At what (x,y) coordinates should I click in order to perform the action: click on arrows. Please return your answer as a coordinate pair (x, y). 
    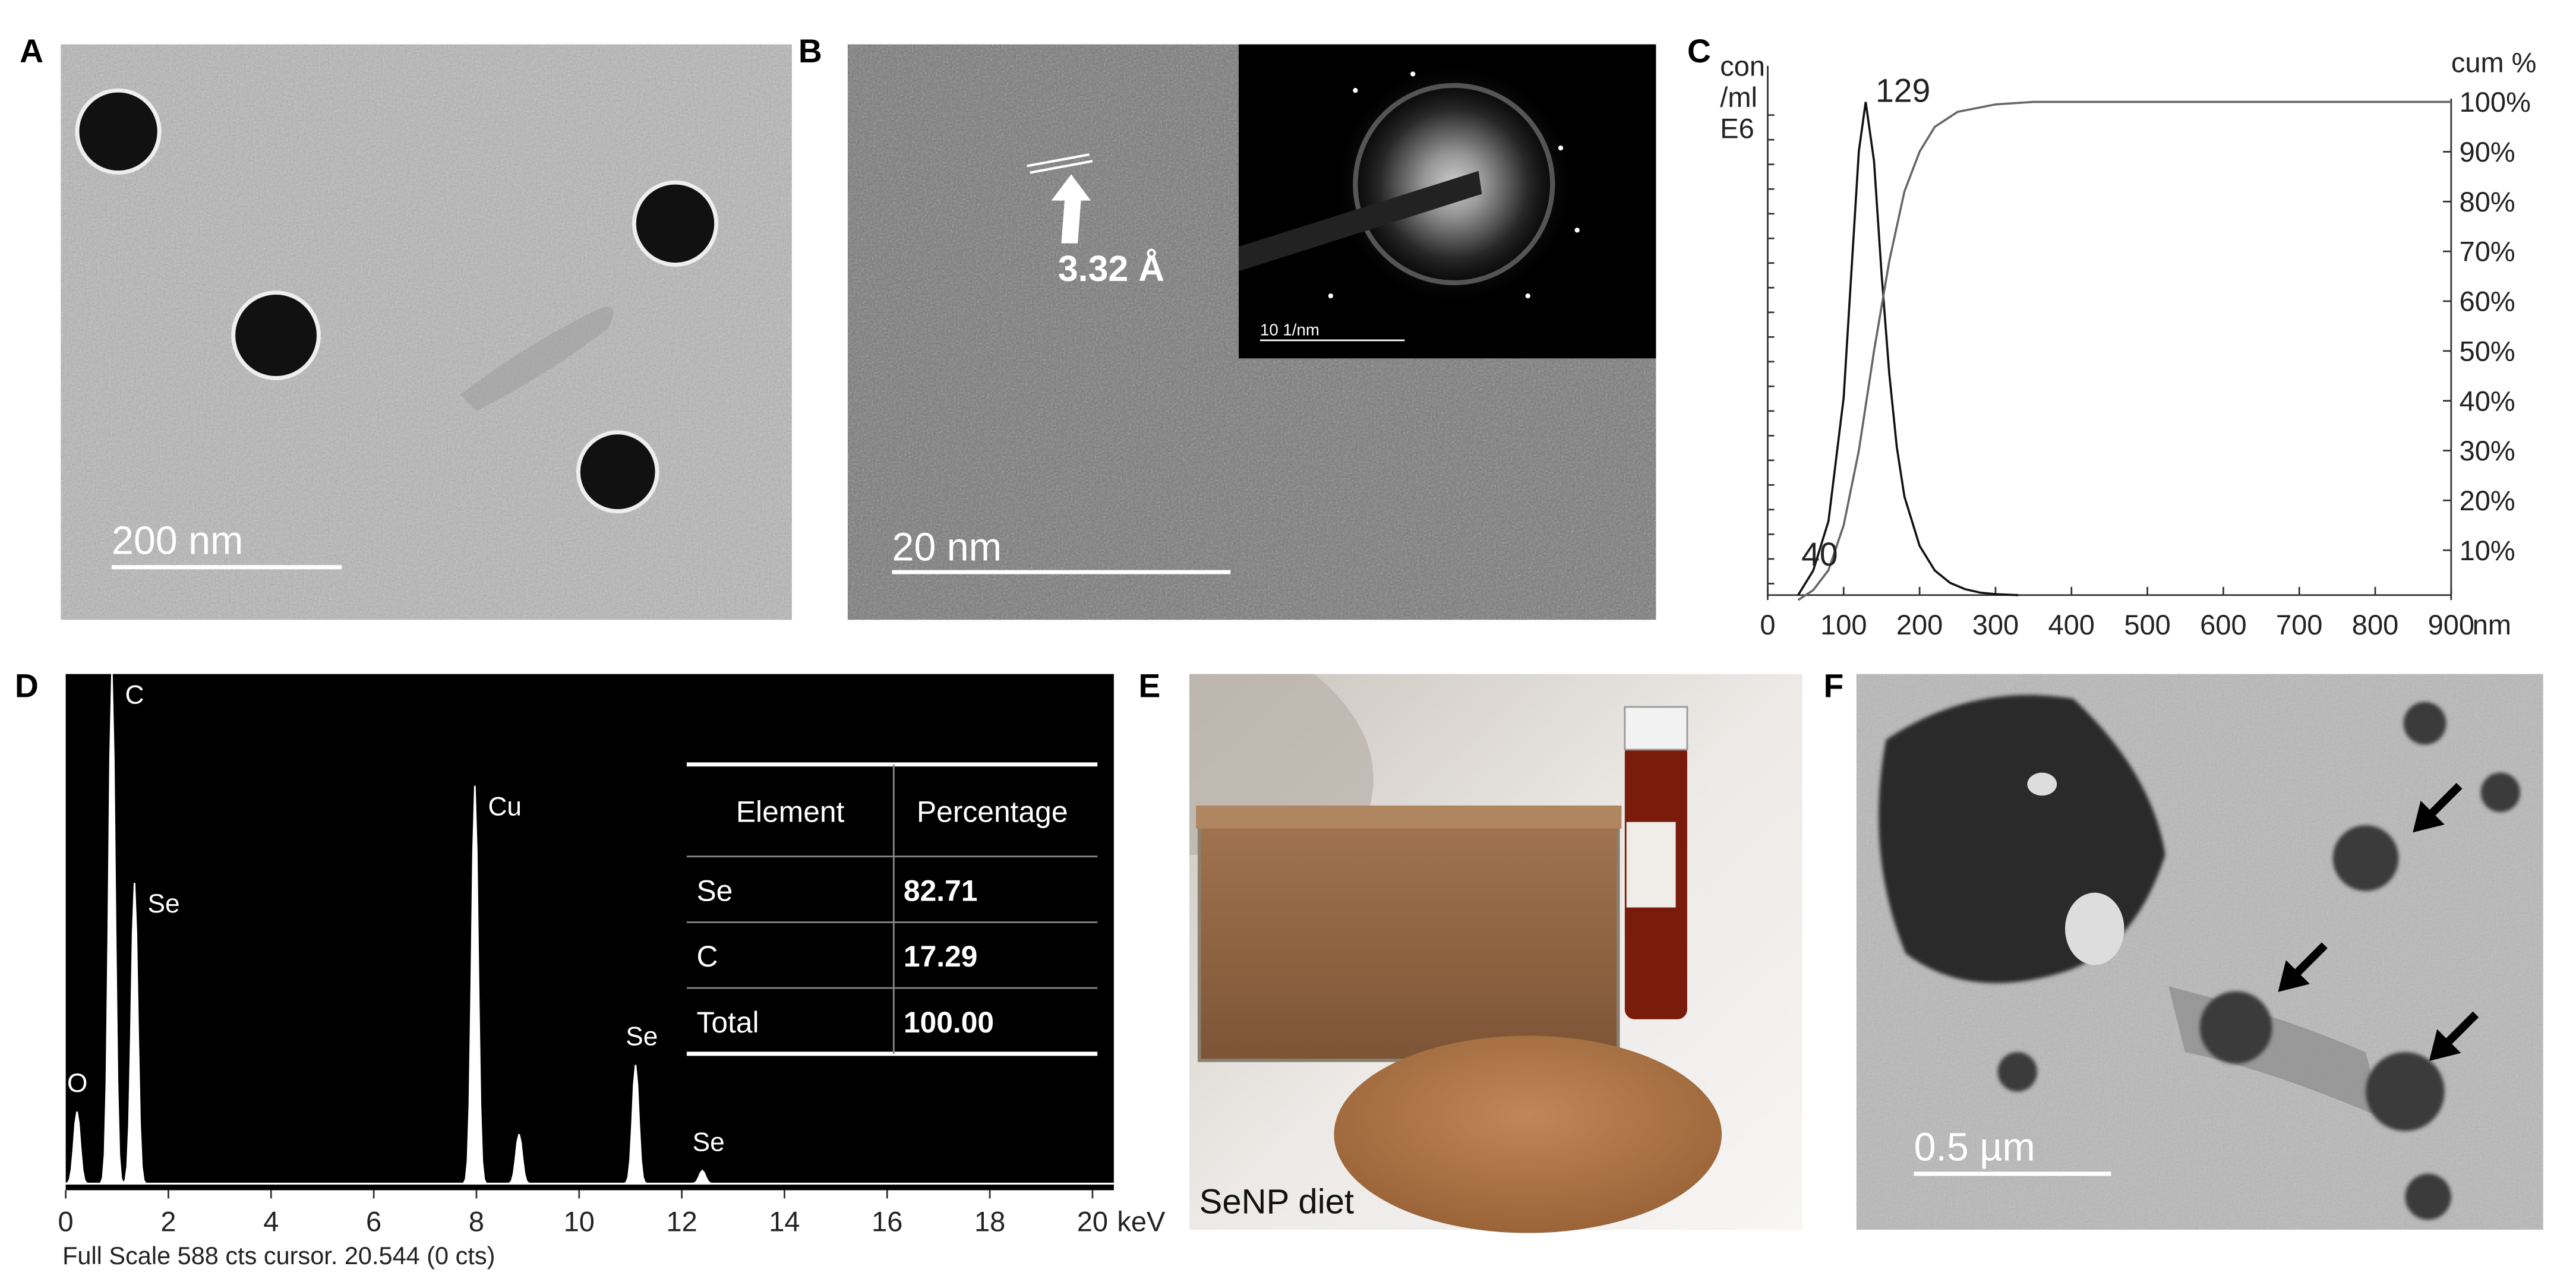
    Looking at the image, I should click on (2378, 922).